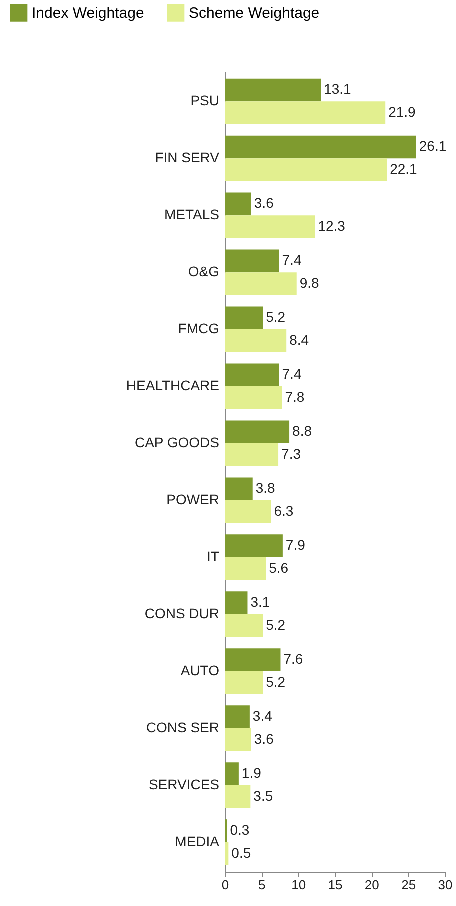  What do you see at coordinates (177, 442) in the screenshot?
I see `y-tick-label: CAP GOODS` at bounding box center [177, 442].